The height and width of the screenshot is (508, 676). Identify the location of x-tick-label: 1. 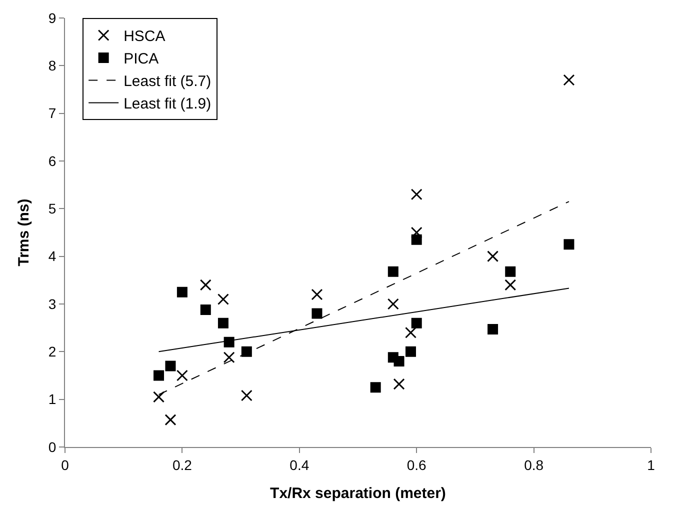
(651, 464).